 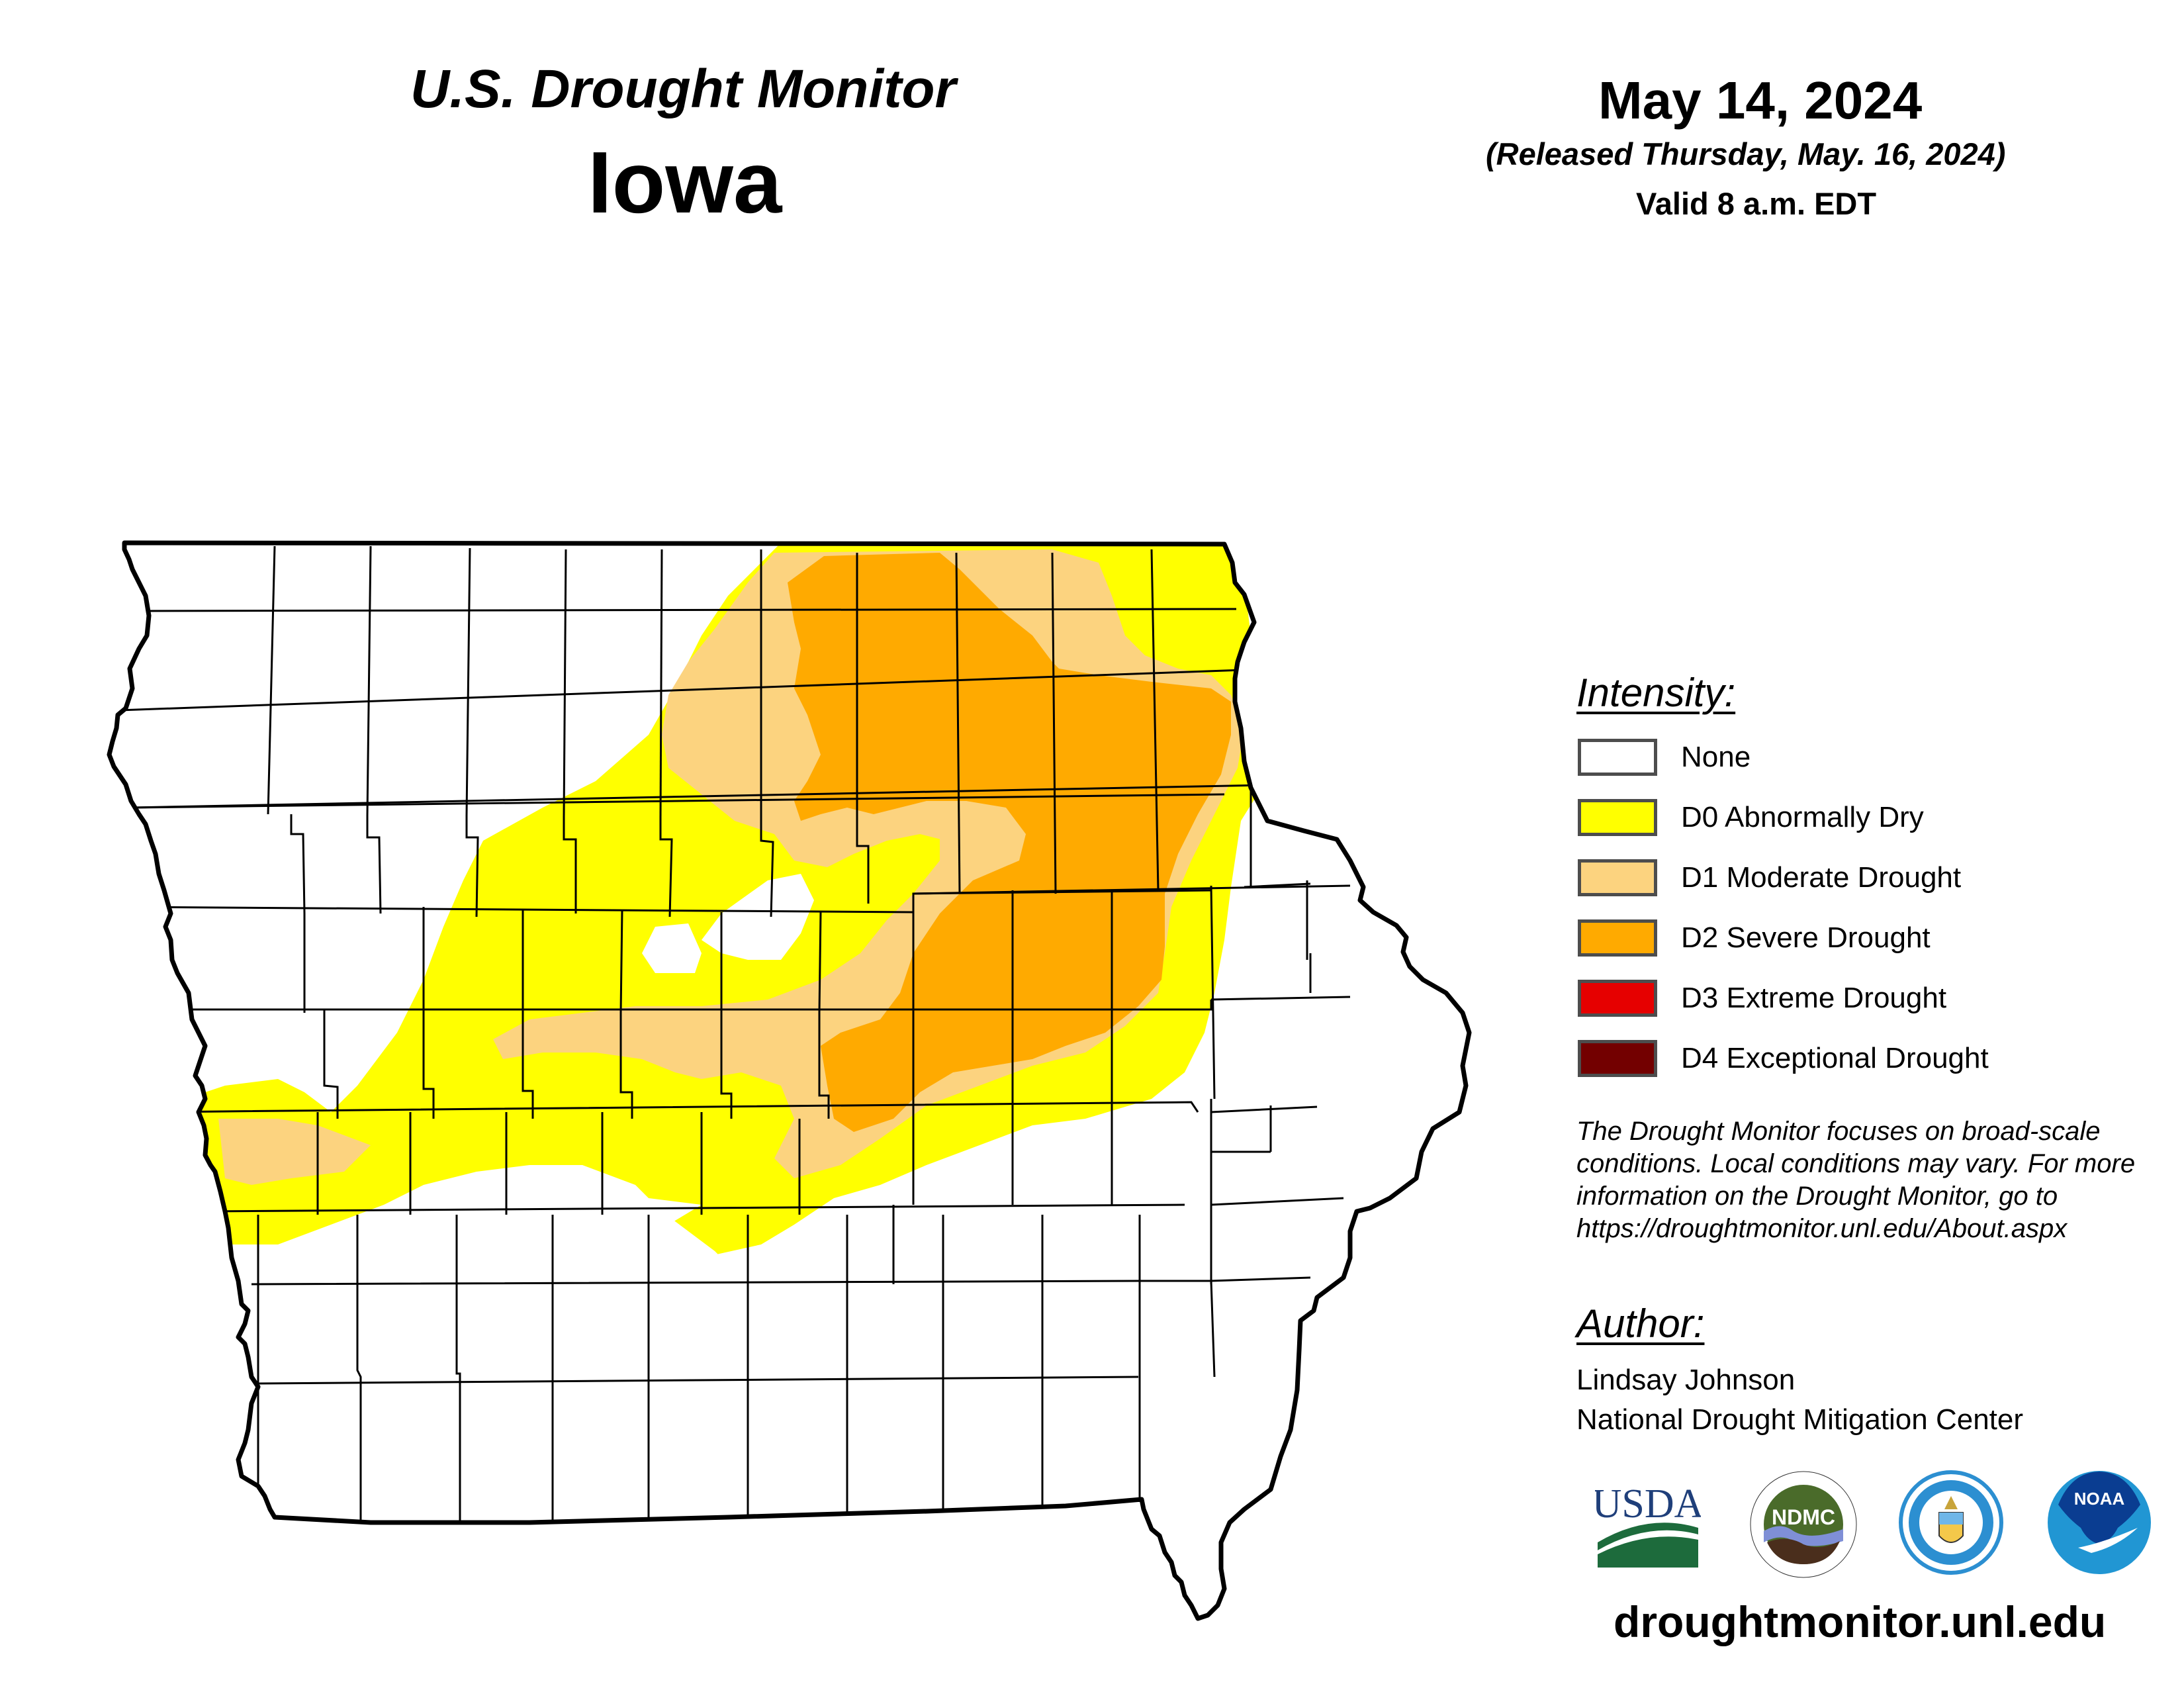 I want to click on legend-swatch-d1, so click(x=1618, y=877).